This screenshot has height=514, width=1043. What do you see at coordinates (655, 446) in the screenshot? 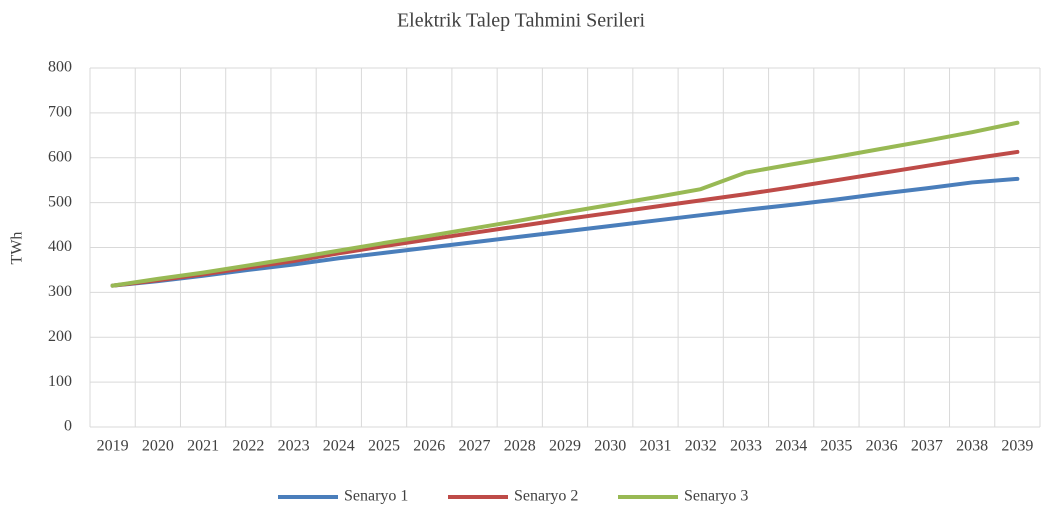
I see `x-tick-label: 2031` at bounding box center [655, 446].